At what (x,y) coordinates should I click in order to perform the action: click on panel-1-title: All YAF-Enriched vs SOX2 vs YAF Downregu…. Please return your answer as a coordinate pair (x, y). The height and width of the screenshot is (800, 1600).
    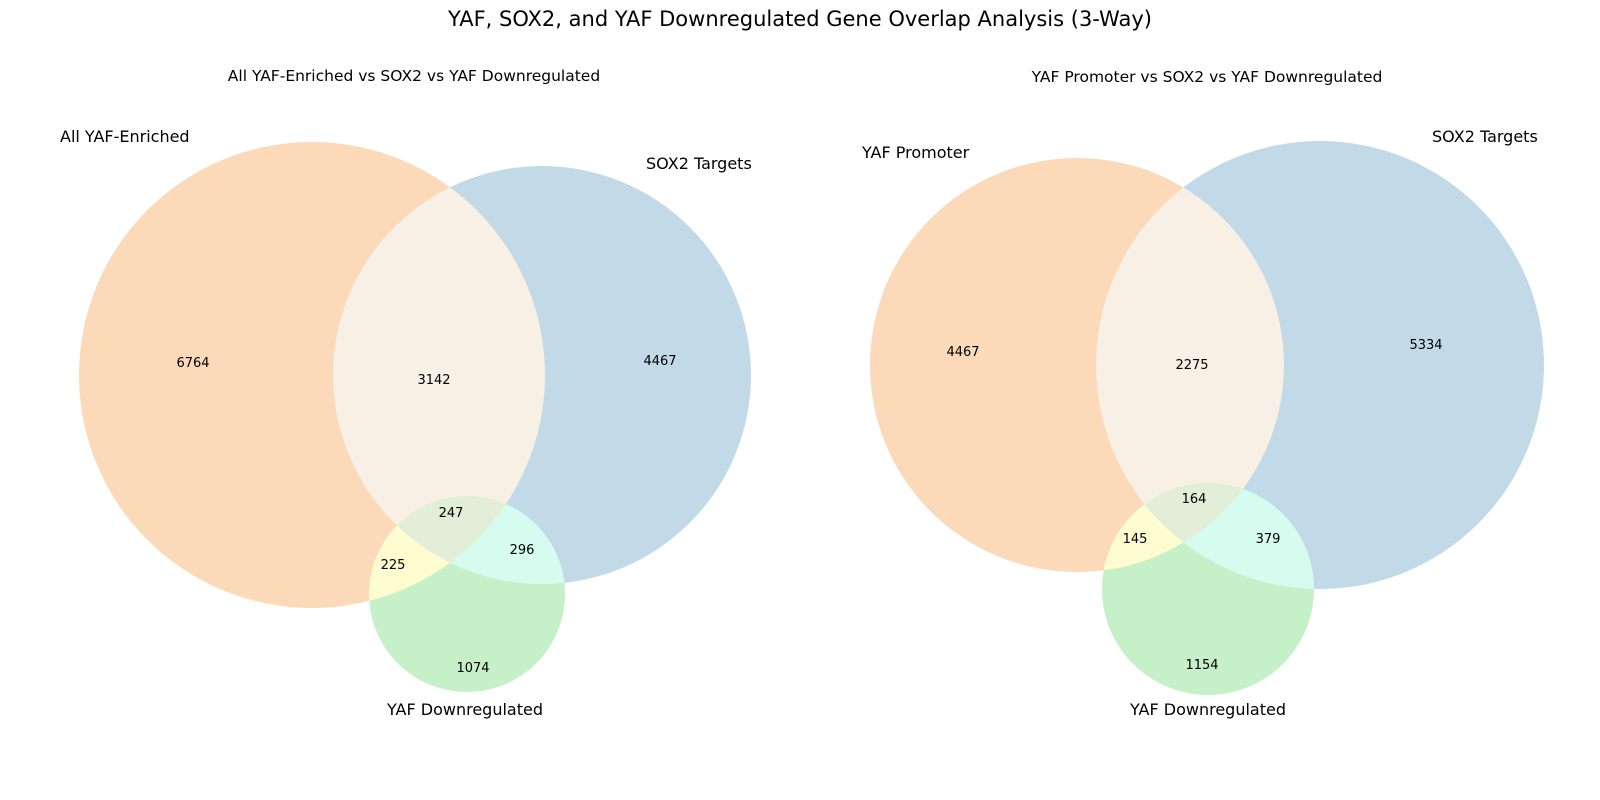
    Looking at the image, I should click on (414, 76).